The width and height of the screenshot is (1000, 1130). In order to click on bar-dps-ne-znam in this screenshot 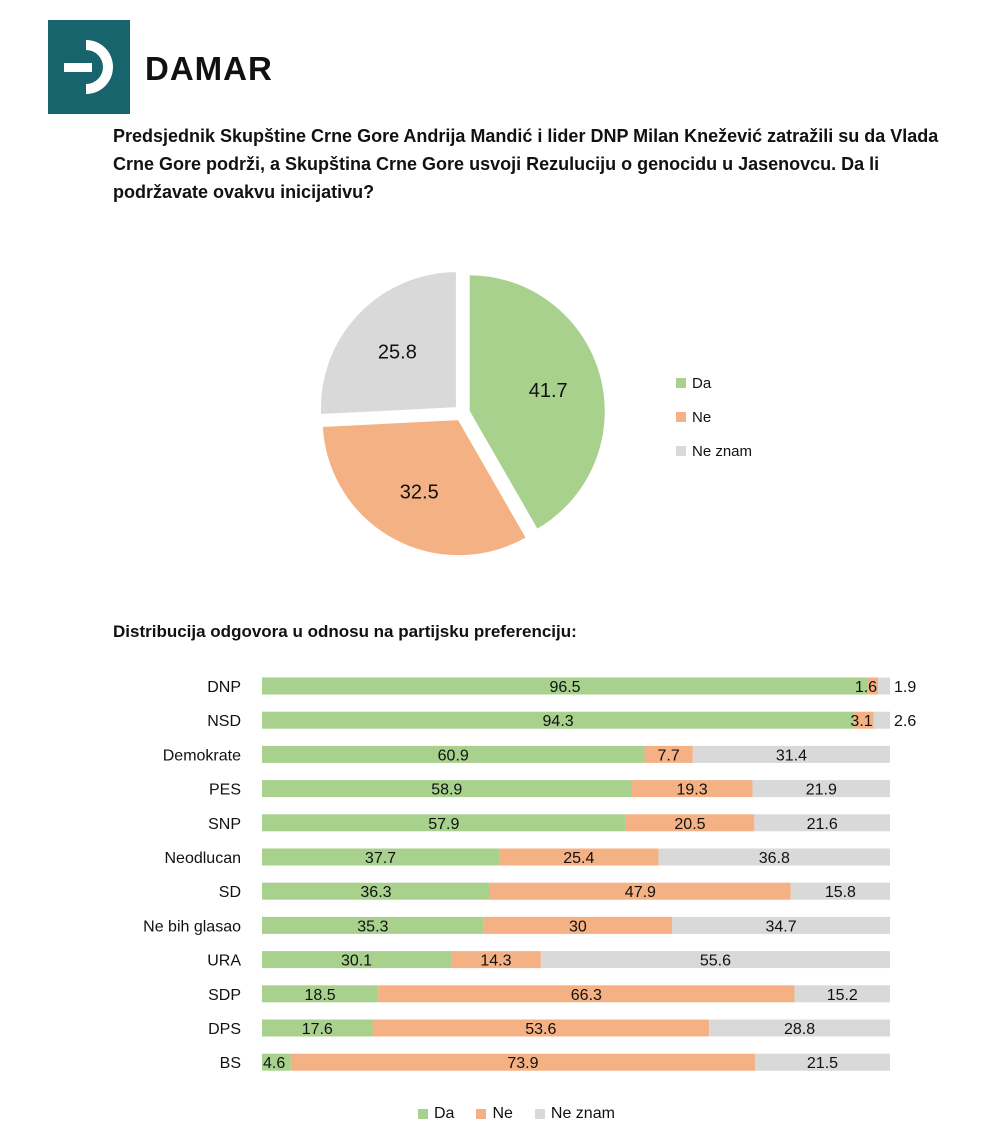, I will do `click(799, 1028)`.